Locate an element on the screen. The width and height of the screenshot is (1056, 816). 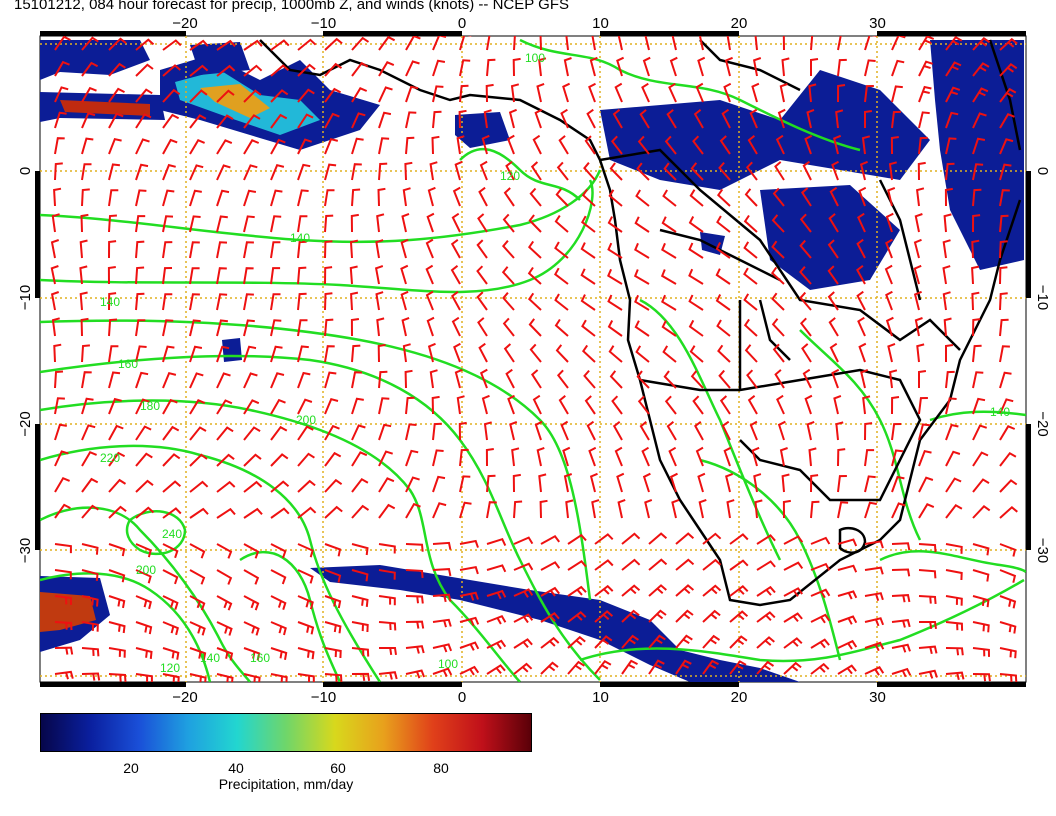
contour-label: 160 is located at coordinates (128, 364).